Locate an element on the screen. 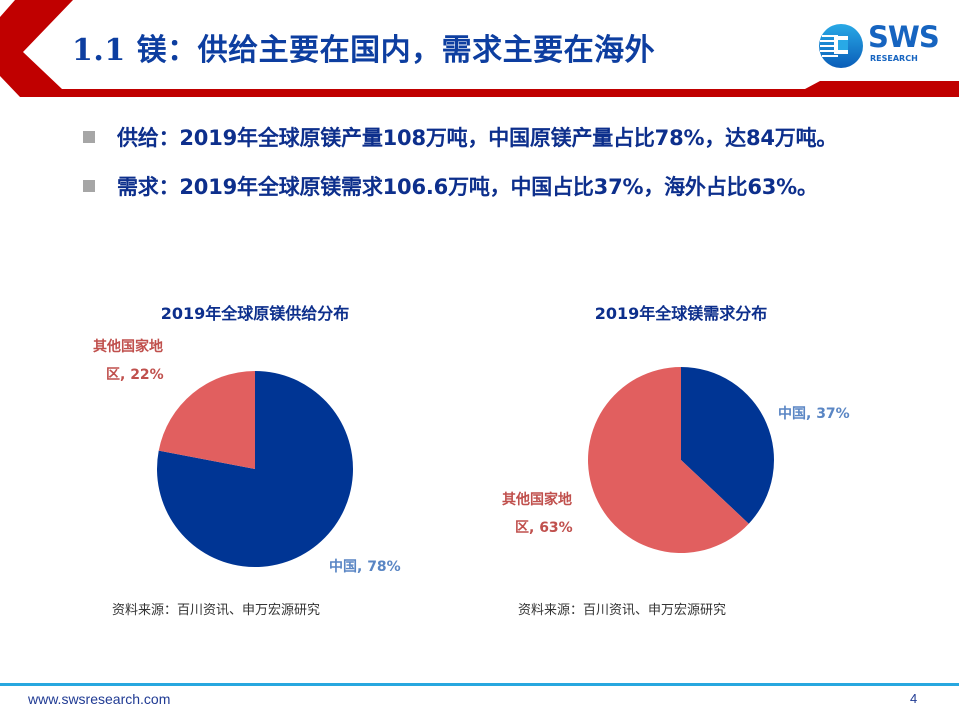  page-number: 4 is located at coordinates (914, 698).